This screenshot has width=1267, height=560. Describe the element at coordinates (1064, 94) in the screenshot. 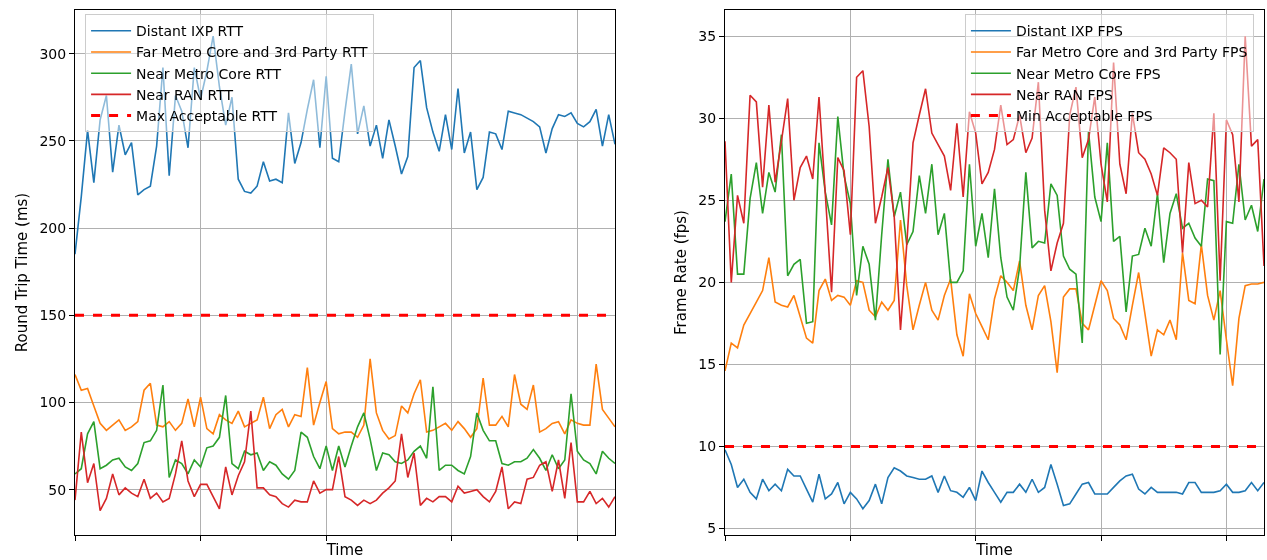

I see `legend-label: Near RAN FPS` at that location.